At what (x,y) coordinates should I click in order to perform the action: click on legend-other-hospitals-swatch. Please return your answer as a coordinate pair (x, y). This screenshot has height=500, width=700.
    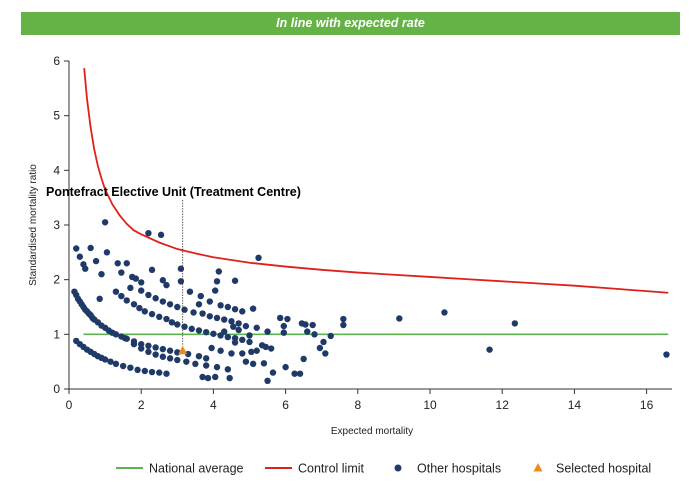
    Looking at the image, I should click on (398, 468).